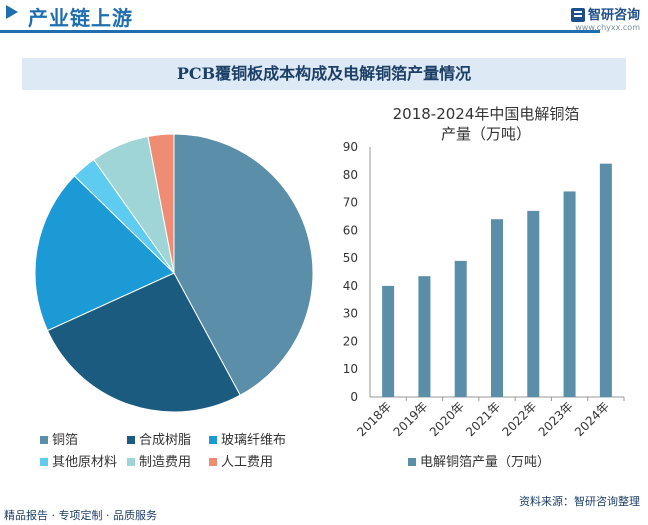 The width and height of the screenshot is (648, 525). I want to click on y-tick-label: 30, so click(350, 314).